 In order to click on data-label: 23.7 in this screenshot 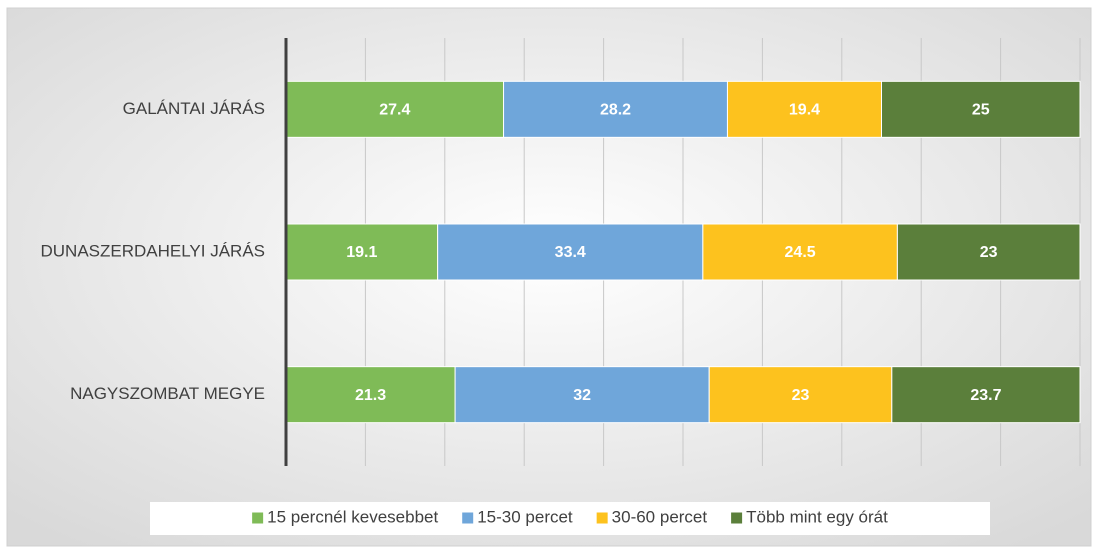, I will do `click(985, 395)`.